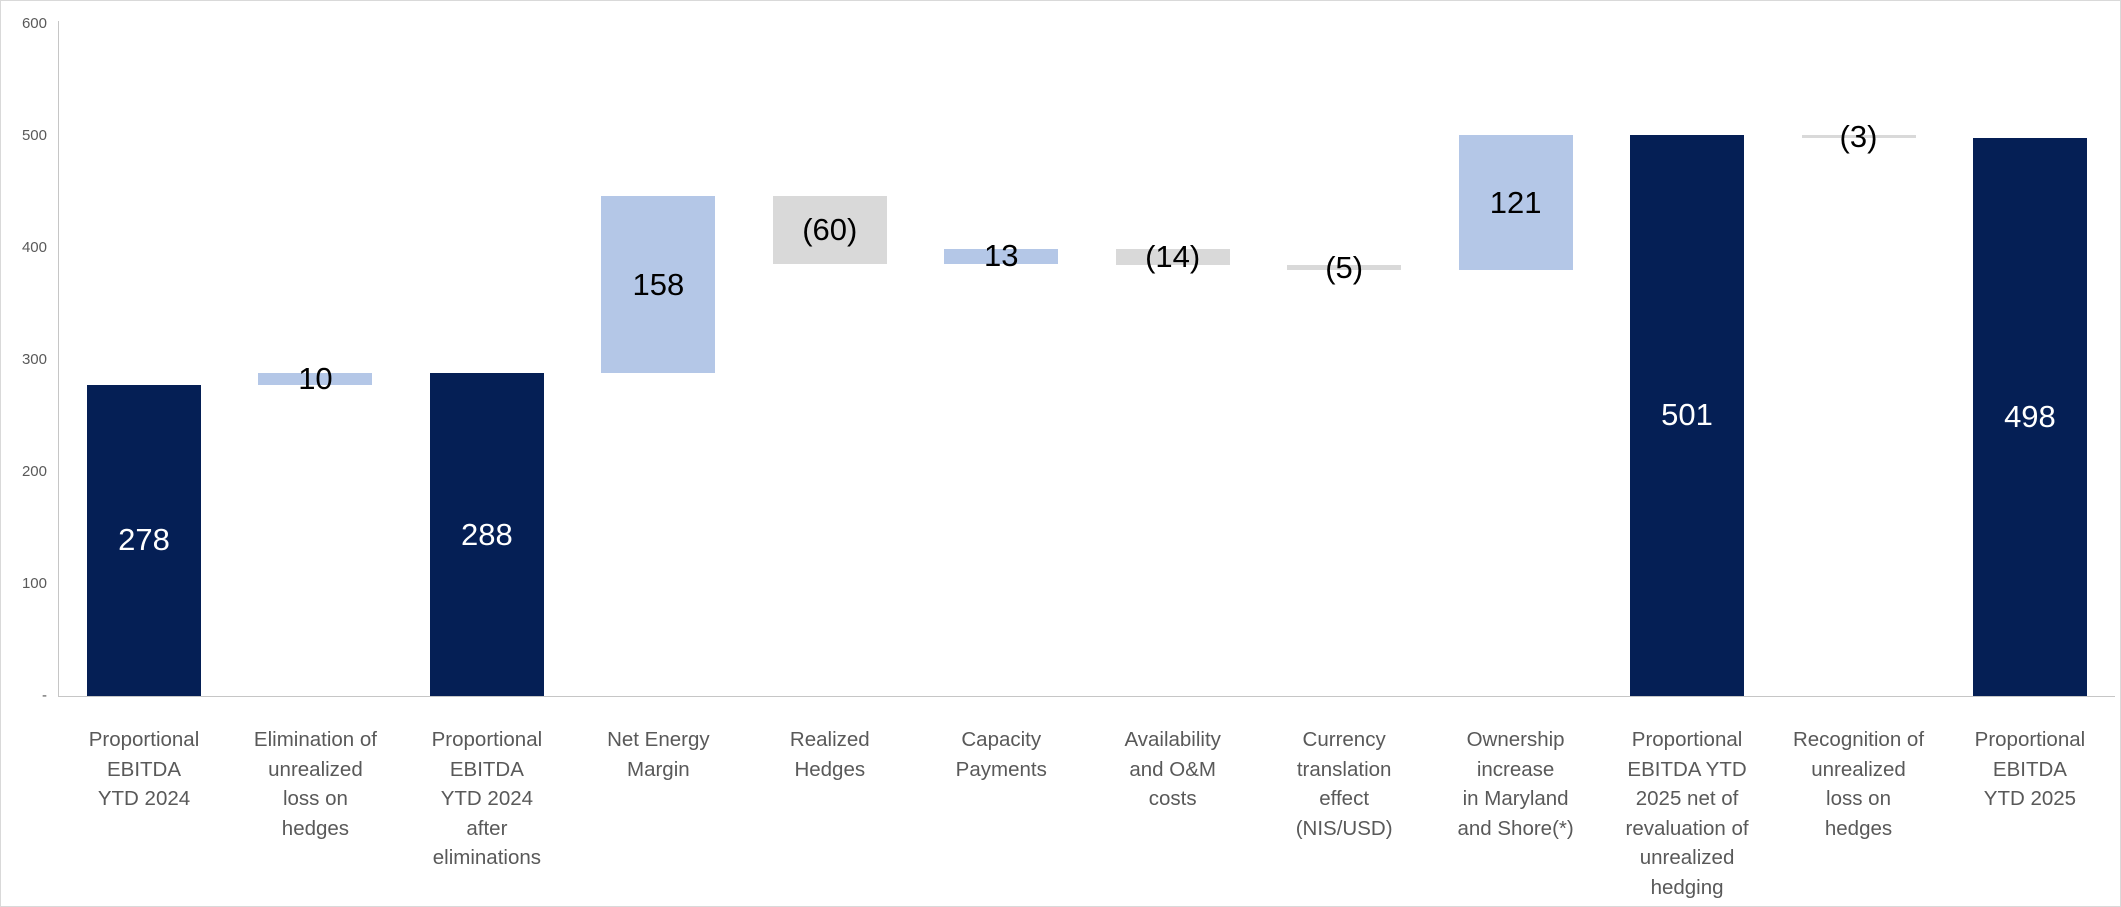 This screenshot has height=907, width=2121. I want to click on bar-value-label: 501, so click(1687, 415).